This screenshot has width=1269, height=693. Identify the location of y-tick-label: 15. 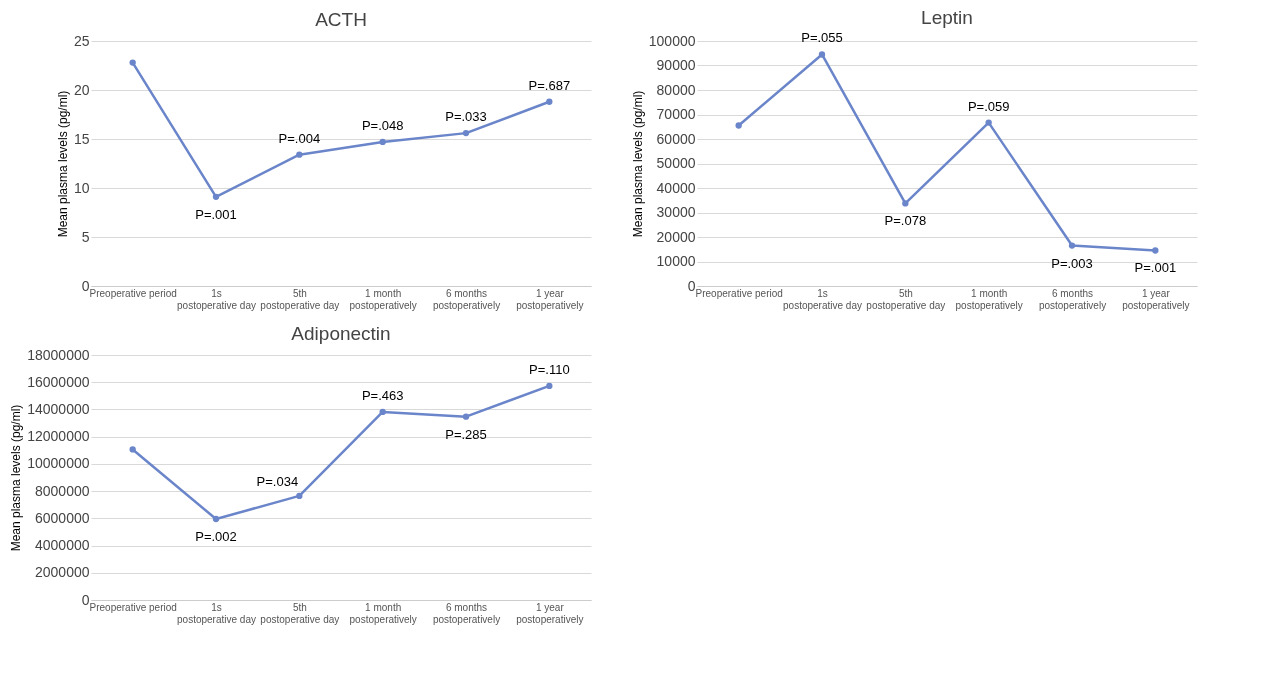
(81, 138).